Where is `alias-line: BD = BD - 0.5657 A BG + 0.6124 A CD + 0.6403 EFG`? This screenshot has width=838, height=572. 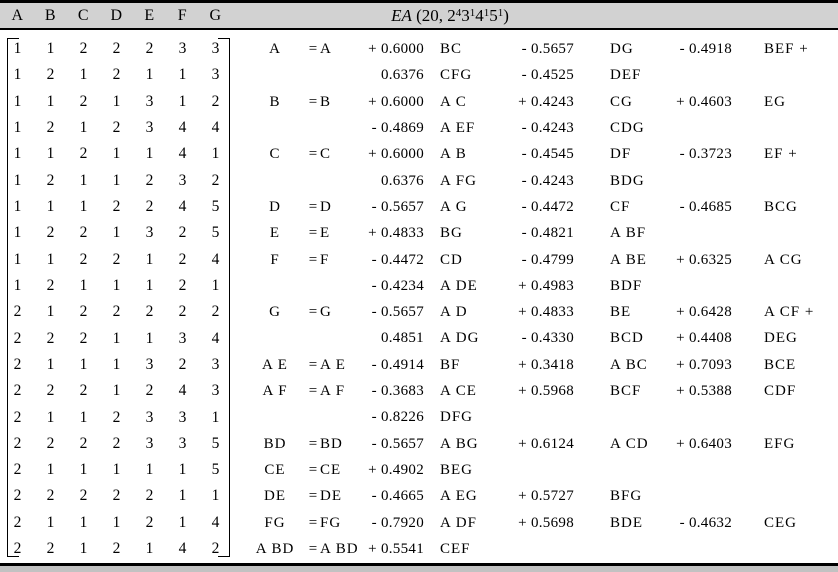
alias-line: BD = BD - 0.5657 A BG + 0.6124 A CD + 0.6403 EFG is located at coordinates (541, 444).